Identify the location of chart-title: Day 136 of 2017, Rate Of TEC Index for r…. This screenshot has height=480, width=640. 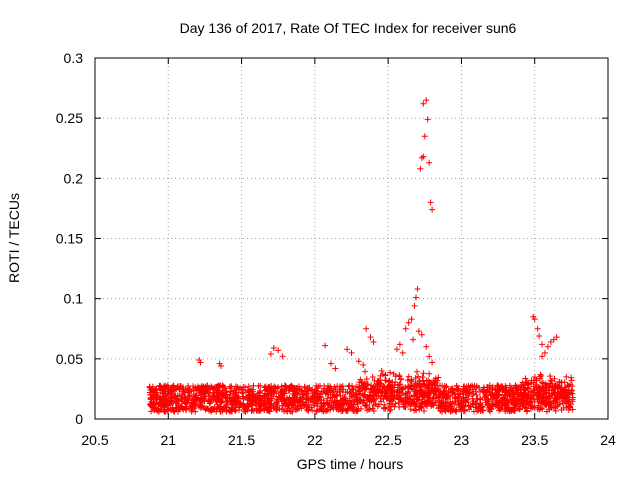
(348, 28).